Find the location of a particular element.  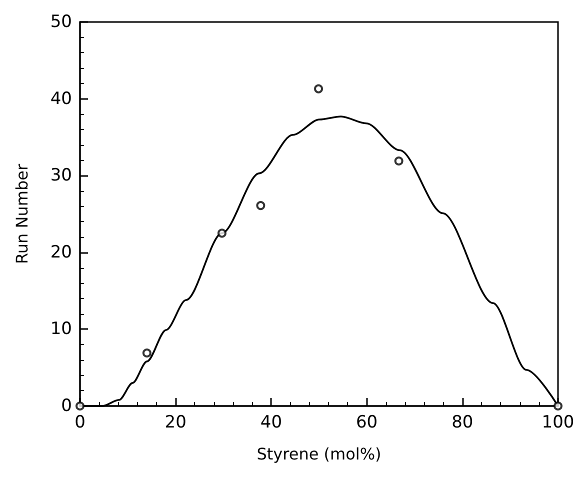

y-tick-label: 40 is located at coordinates (61, 98).